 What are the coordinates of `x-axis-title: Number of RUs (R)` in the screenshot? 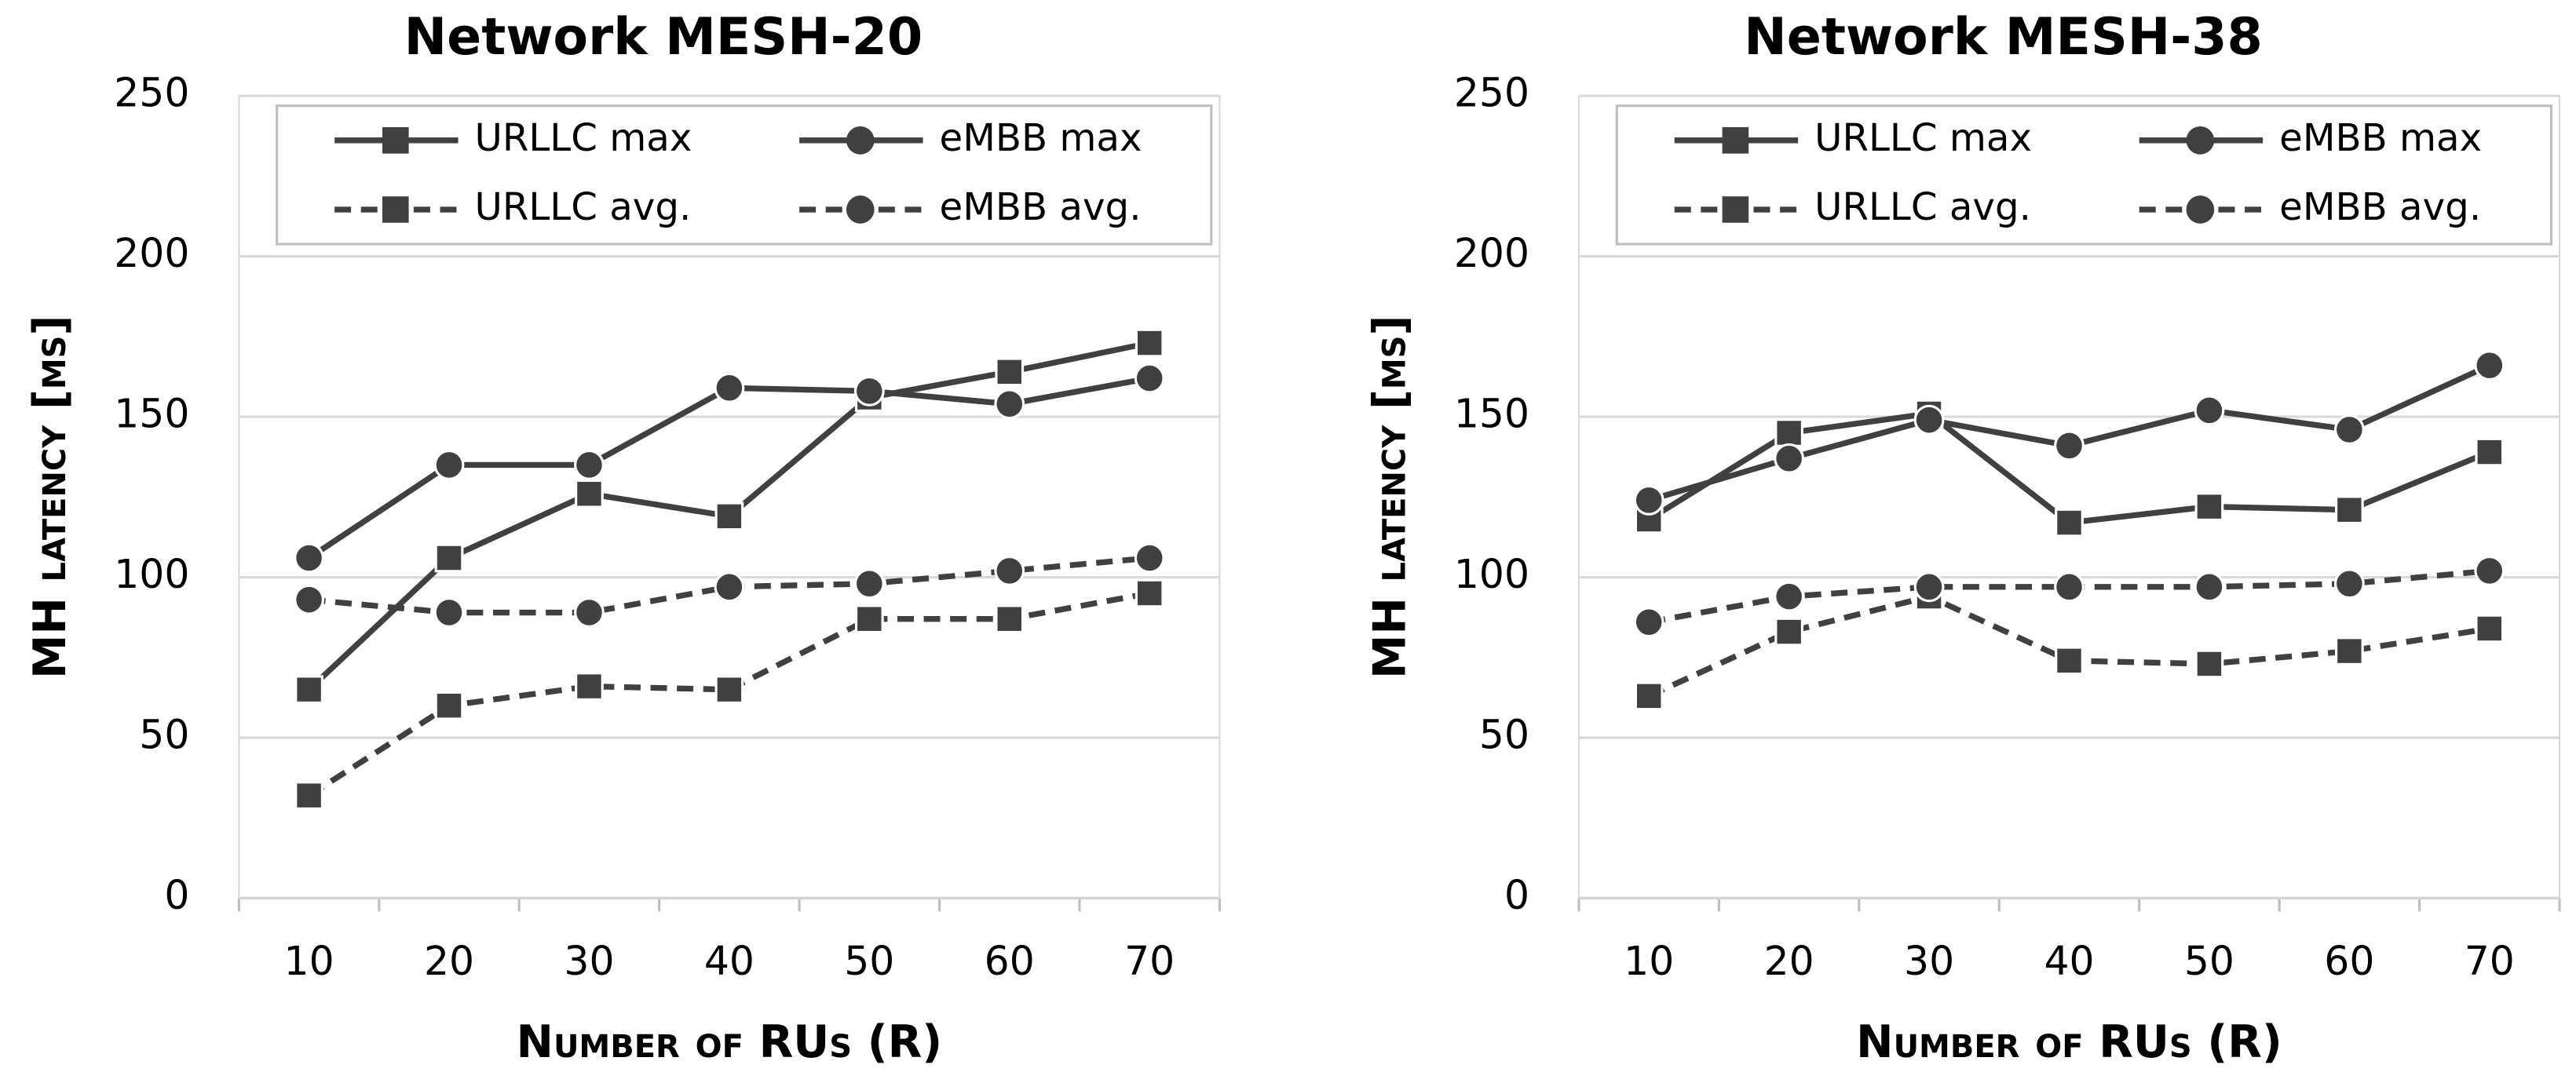 It's located at (2069, 1042).